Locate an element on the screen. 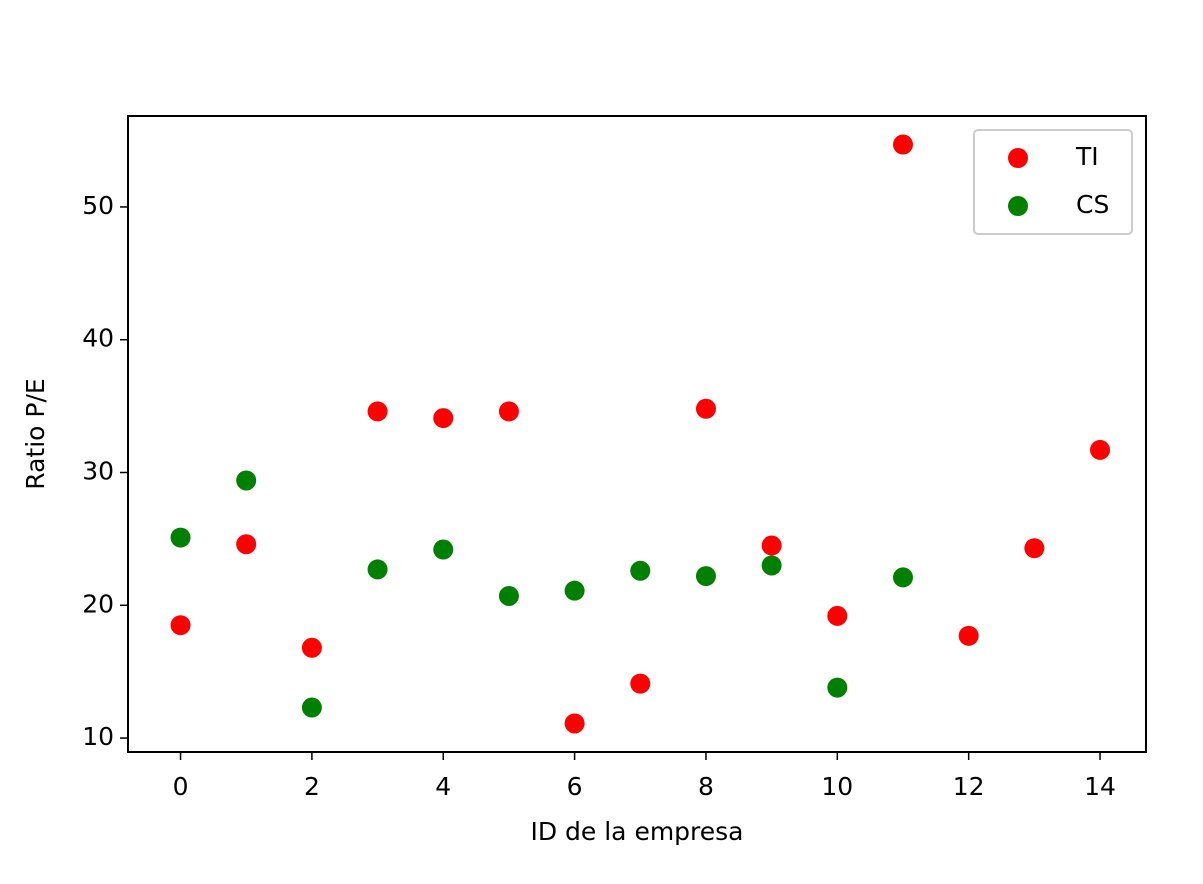 This screenshot has width=1203, height=884. y-tick-label: 40 is located at coordinates (98, 338).